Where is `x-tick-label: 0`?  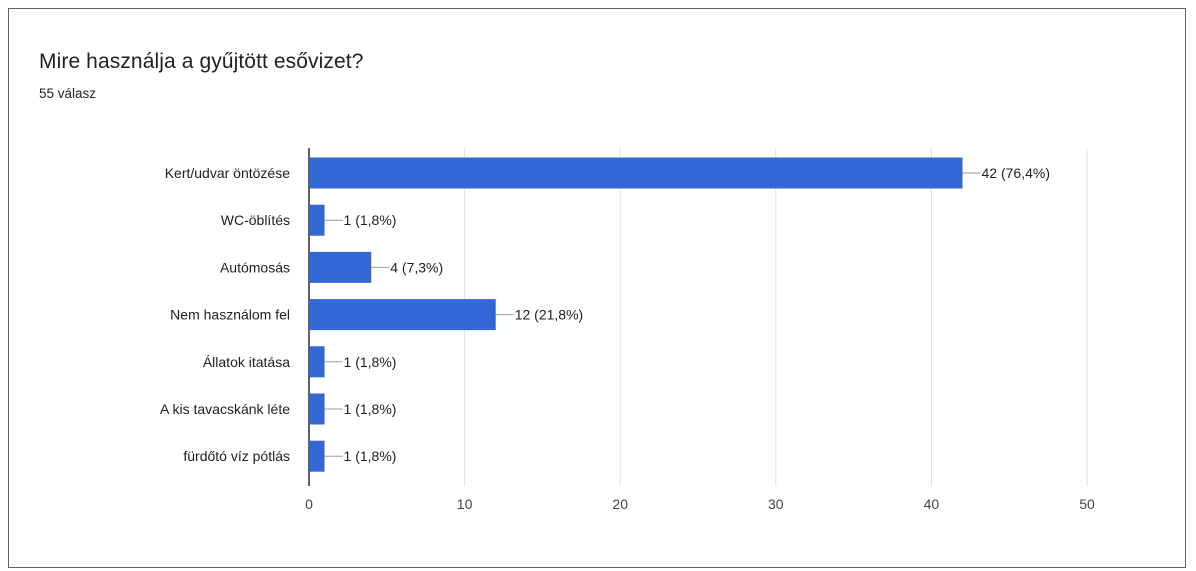 x-tick-label: 0 is located at coordinates (309, 504).